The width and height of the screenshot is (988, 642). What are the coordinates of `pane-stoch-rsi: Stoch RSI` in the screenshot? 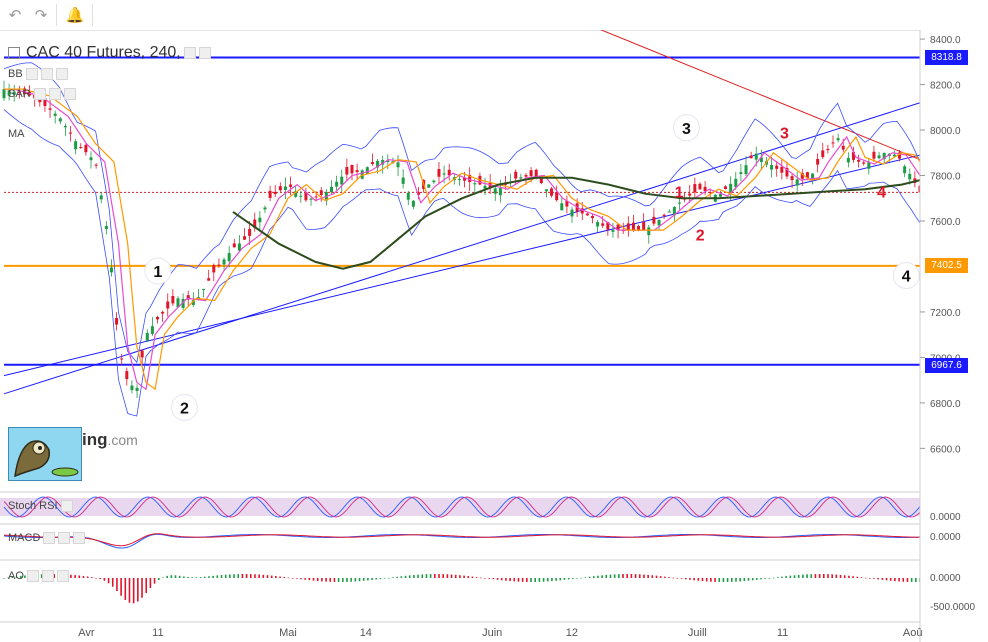 It's located at (40, 506).